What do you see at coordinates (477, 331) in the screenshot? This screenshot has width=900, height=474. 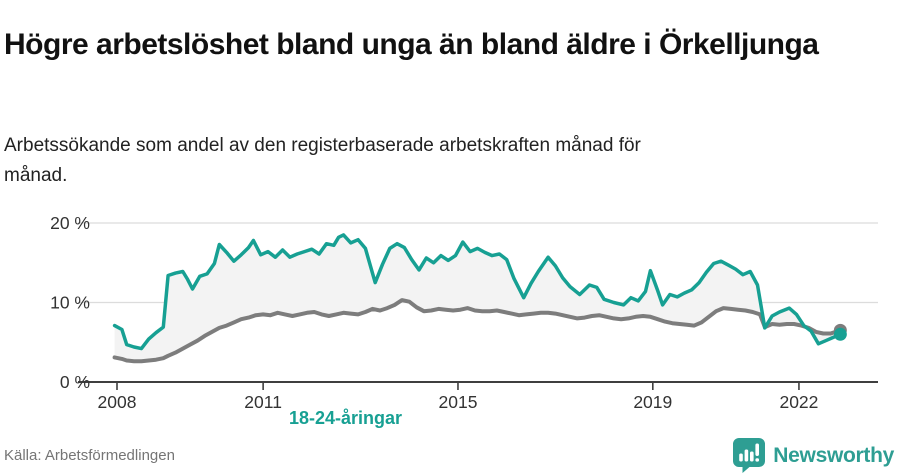 I see `total-line` at bounding box center [477, 331].